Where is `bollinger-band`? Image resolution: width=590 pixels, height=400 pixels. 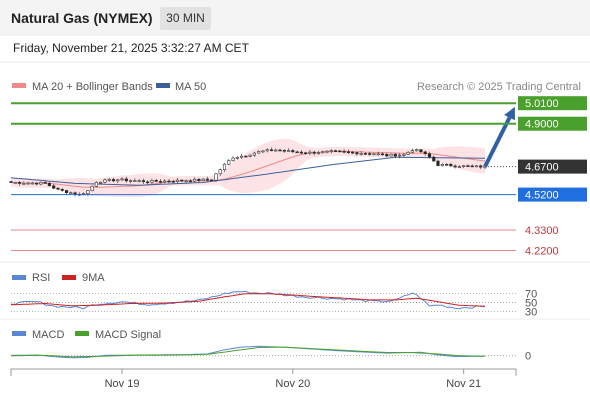
bollinger-band is located at coordinates (248, 168).